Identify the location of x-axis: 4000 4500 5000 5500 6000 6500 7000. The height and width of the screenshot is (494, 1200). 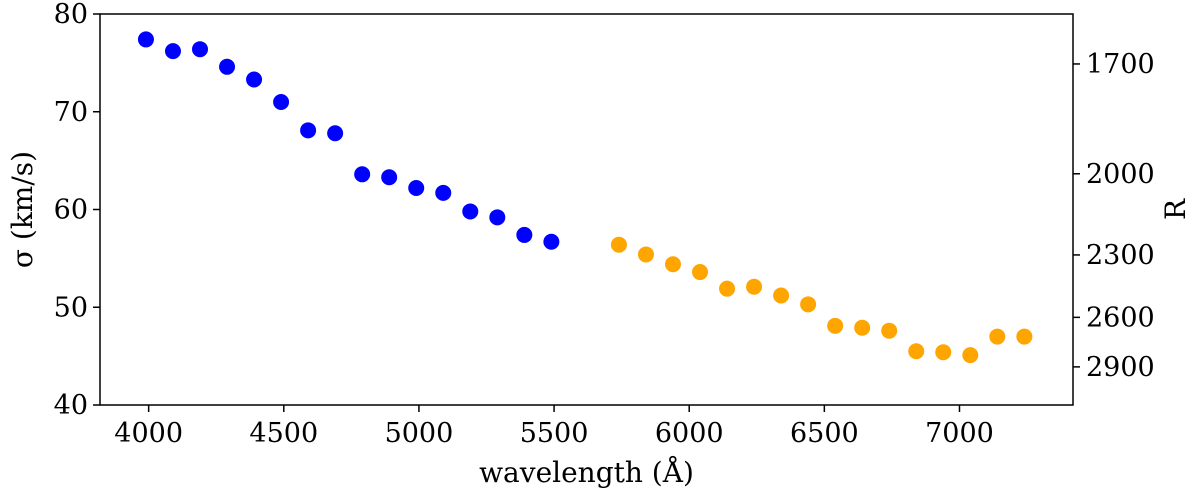
(554, 427).